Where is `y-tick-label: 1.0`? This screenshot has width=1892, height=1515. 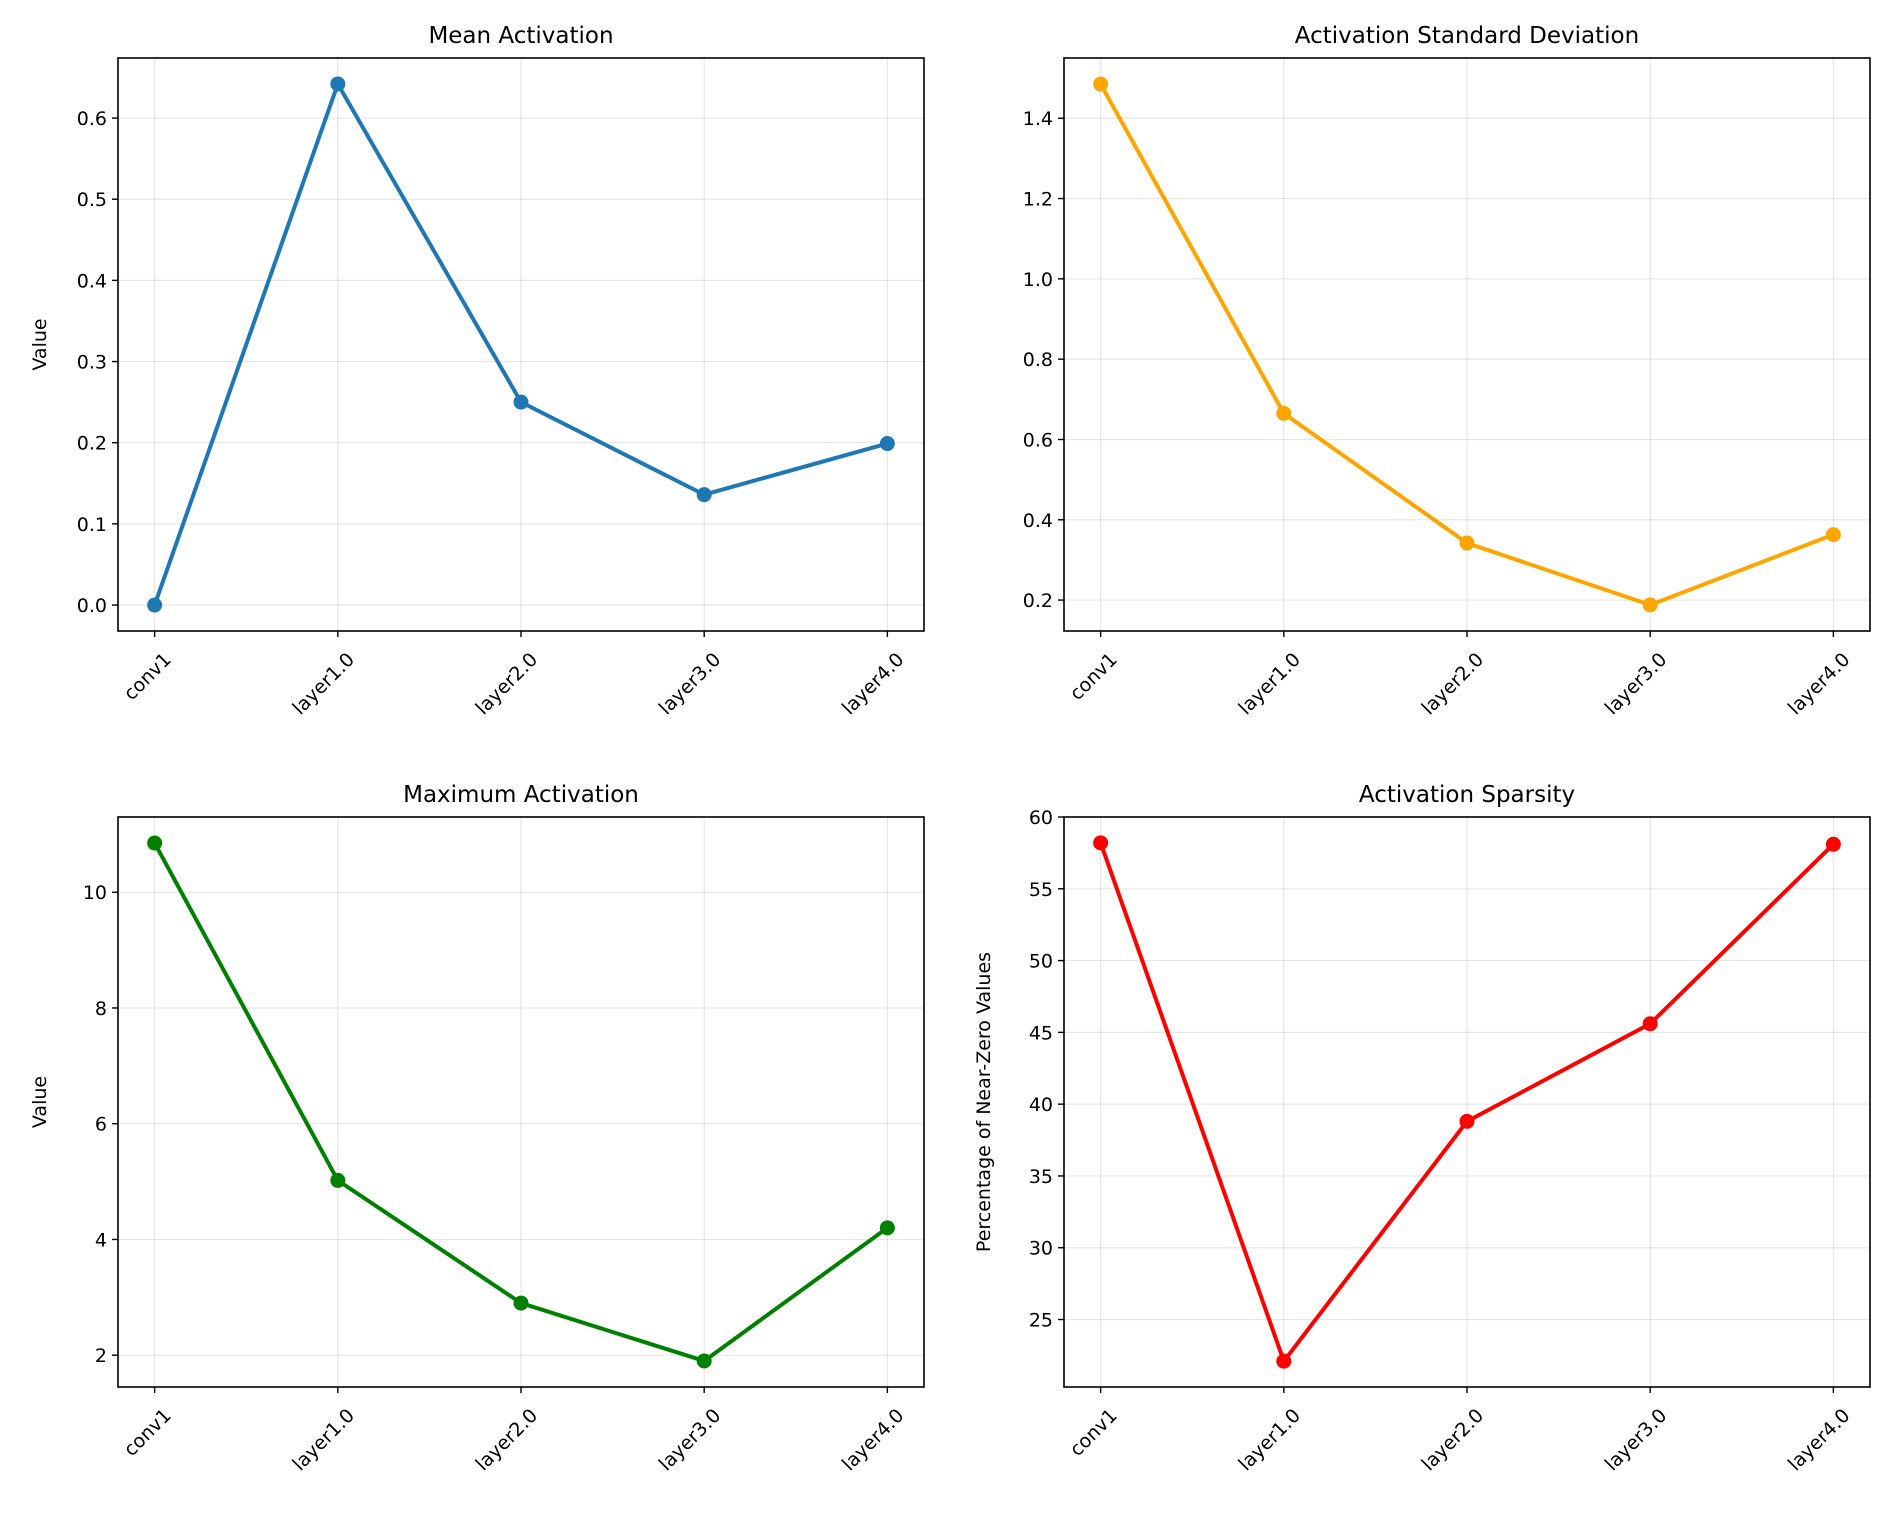
y-tick-label: 1.0 is located at coordinates (1038, 280).